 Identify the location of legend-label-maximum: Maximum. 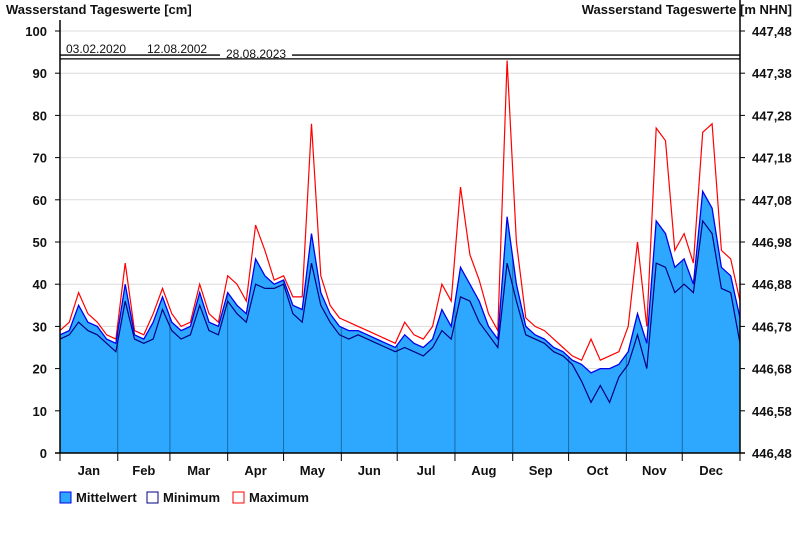
(279, 497).